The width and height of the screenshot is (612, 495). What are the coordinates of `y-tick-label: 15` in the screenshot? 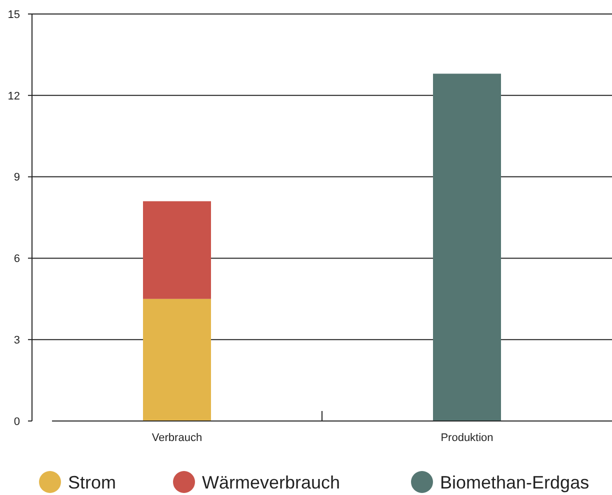 It's located at (14, 14).